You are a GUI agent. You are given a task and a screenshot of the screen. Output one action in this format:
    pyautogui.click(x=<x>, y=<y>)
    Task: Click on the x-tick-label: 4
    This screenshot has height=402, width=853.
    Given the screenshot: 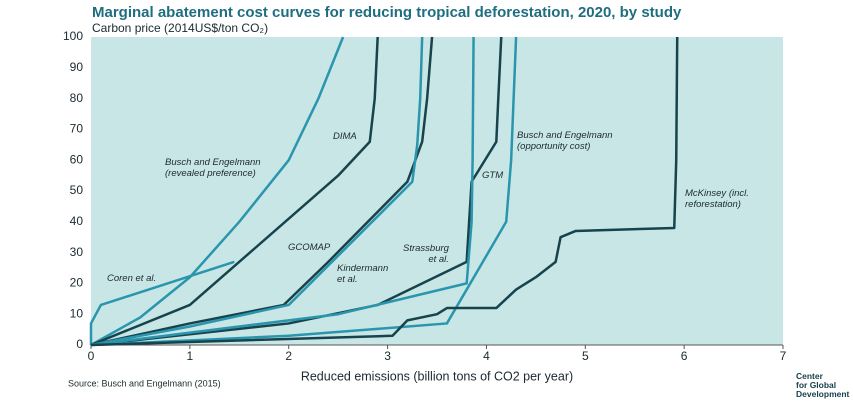 What is the action you would take?
    pyautogui.click(x=486, y=356)
    